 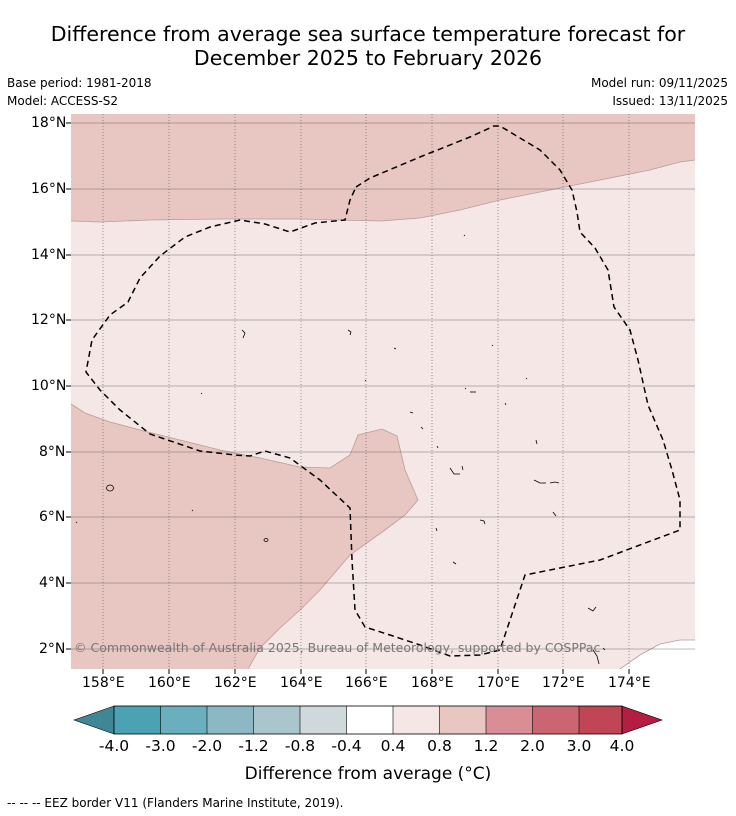 I want to click on anomaly-region-southeast, so click(x=657, y=654).